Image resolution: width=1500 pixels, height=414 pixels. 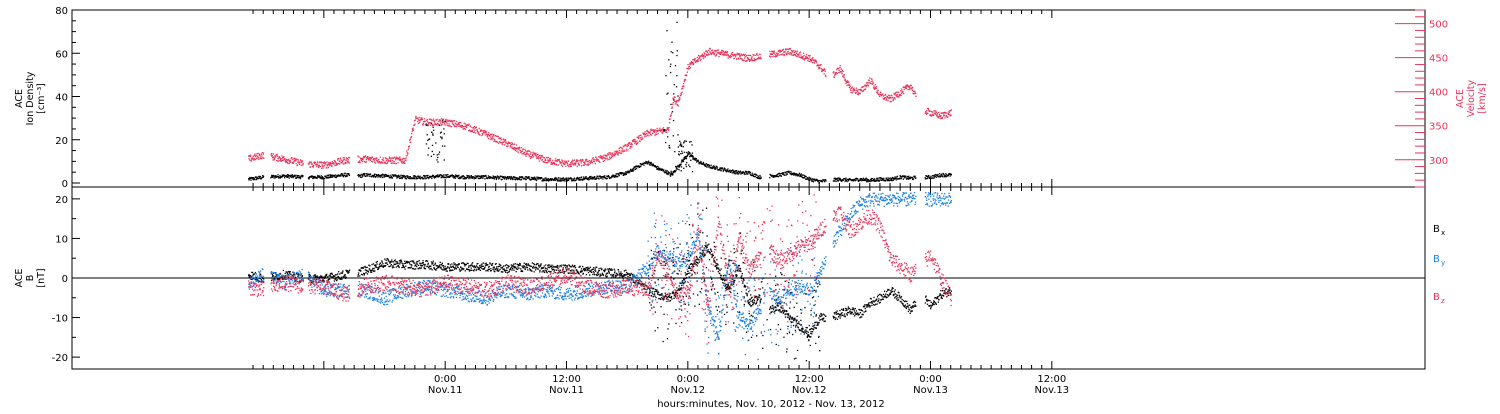 What do you see at coordinates (1460, 98) in the screenshot?
I see `y-axis-label-line: ACE` at bounding box center [1460, 98].